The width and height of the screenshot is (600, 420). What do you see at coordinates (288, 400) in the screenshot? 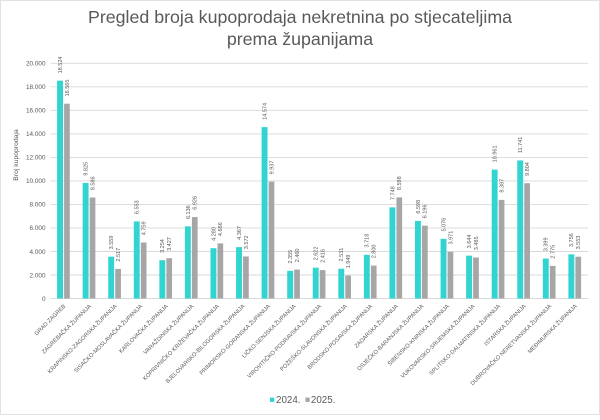
I see `svg-text: 2024.` at bounding box center [288, 400].